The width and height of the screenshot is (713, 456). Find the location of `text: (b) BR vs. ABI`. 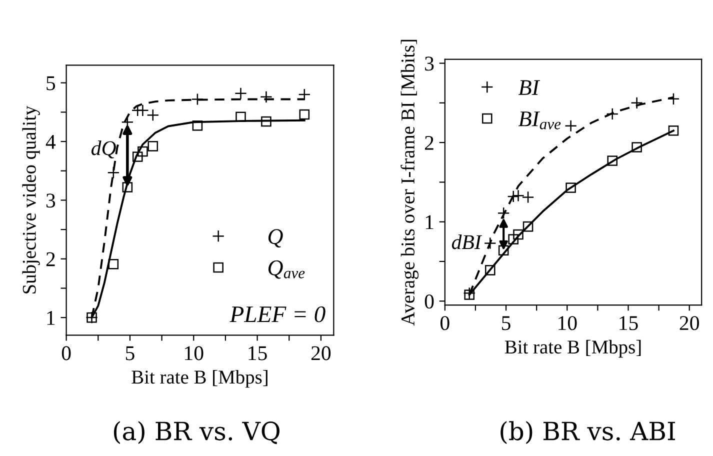

text: (b) BR vs. ABI is located at coordinates (588, 432).